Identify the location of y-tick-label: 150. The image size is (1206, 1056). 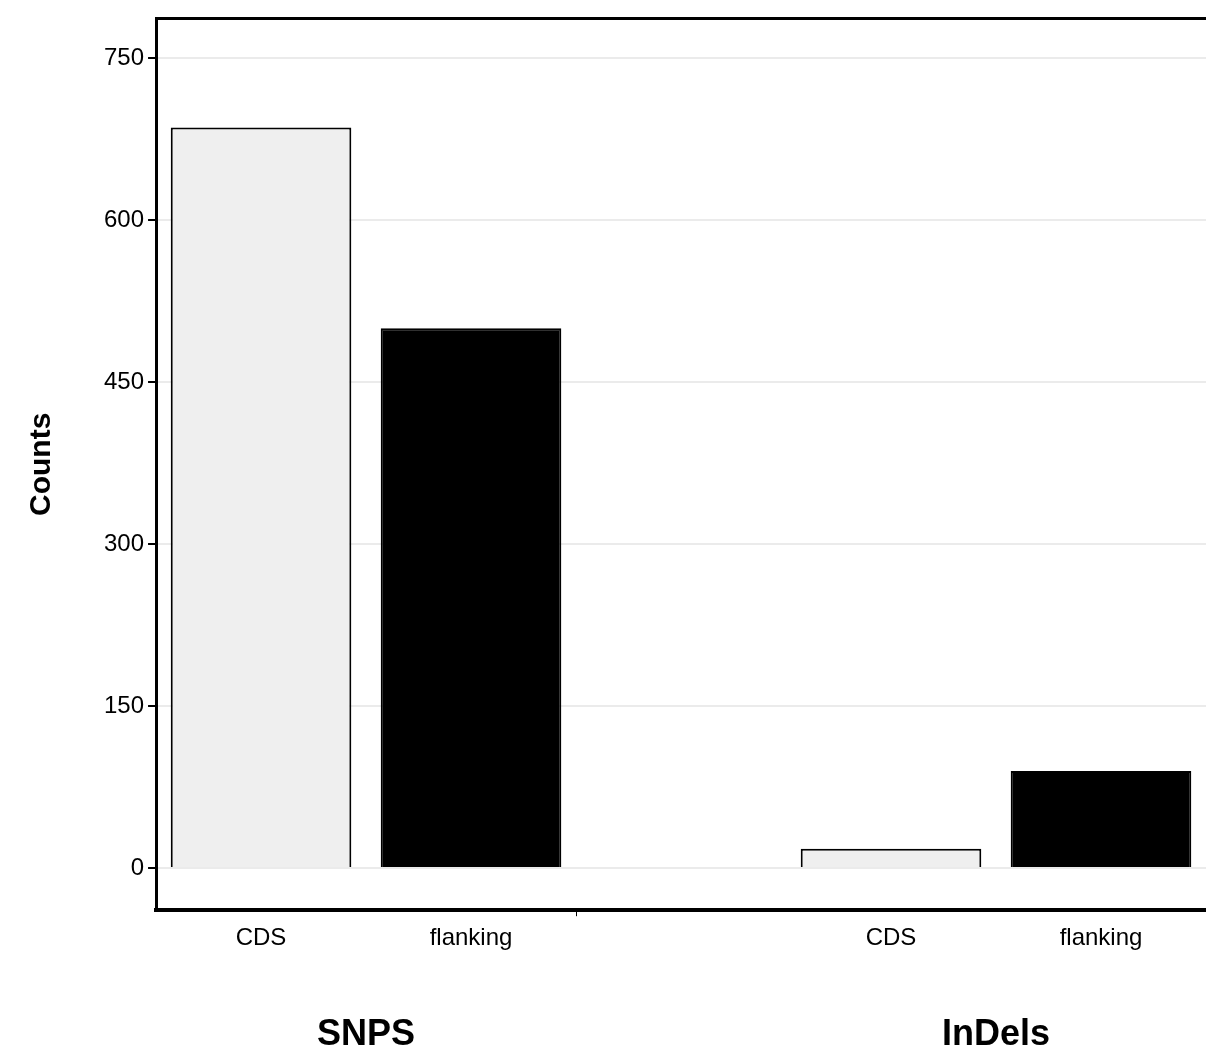
(124, 704).